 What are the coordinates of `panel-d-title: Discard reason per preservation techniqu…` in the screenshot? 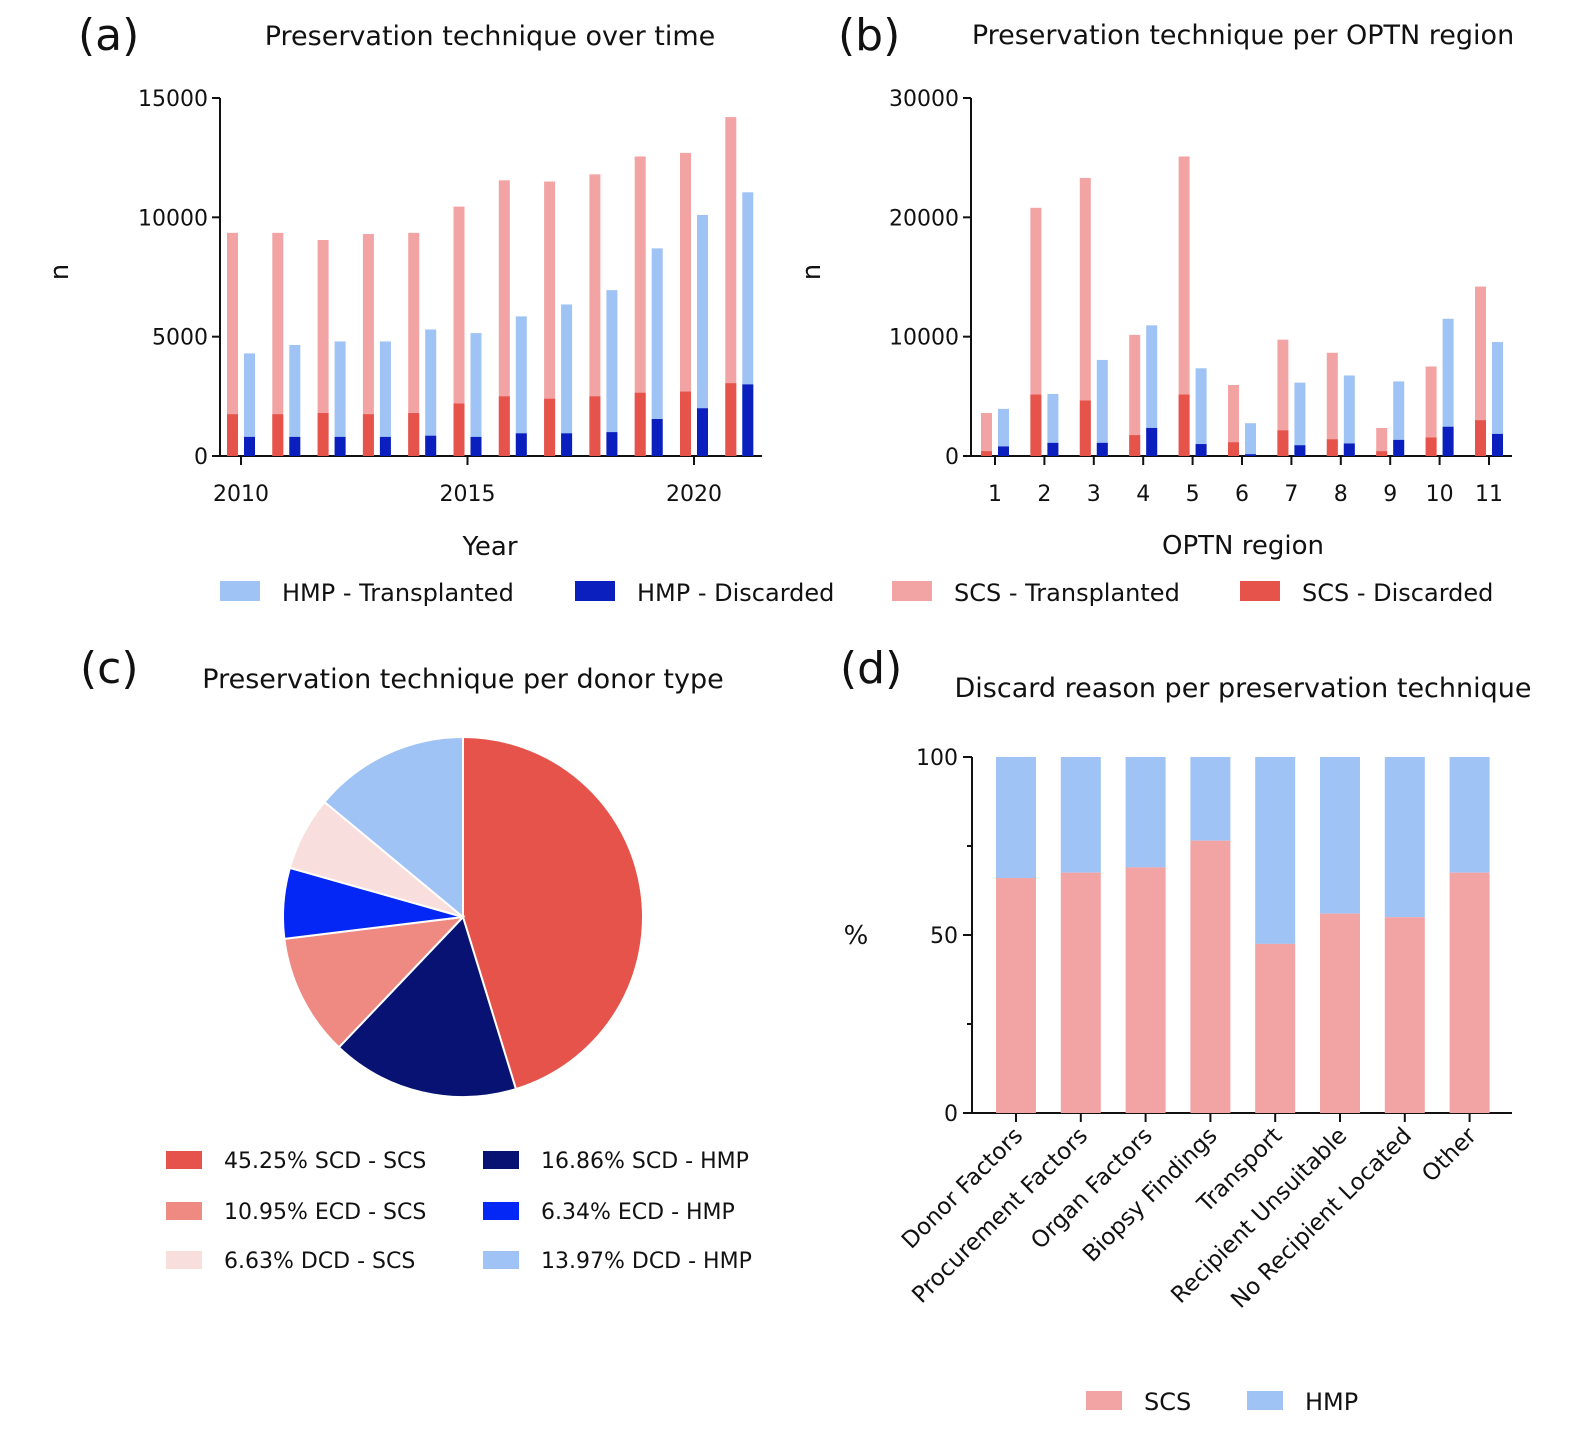 It's located at (1243, 688).